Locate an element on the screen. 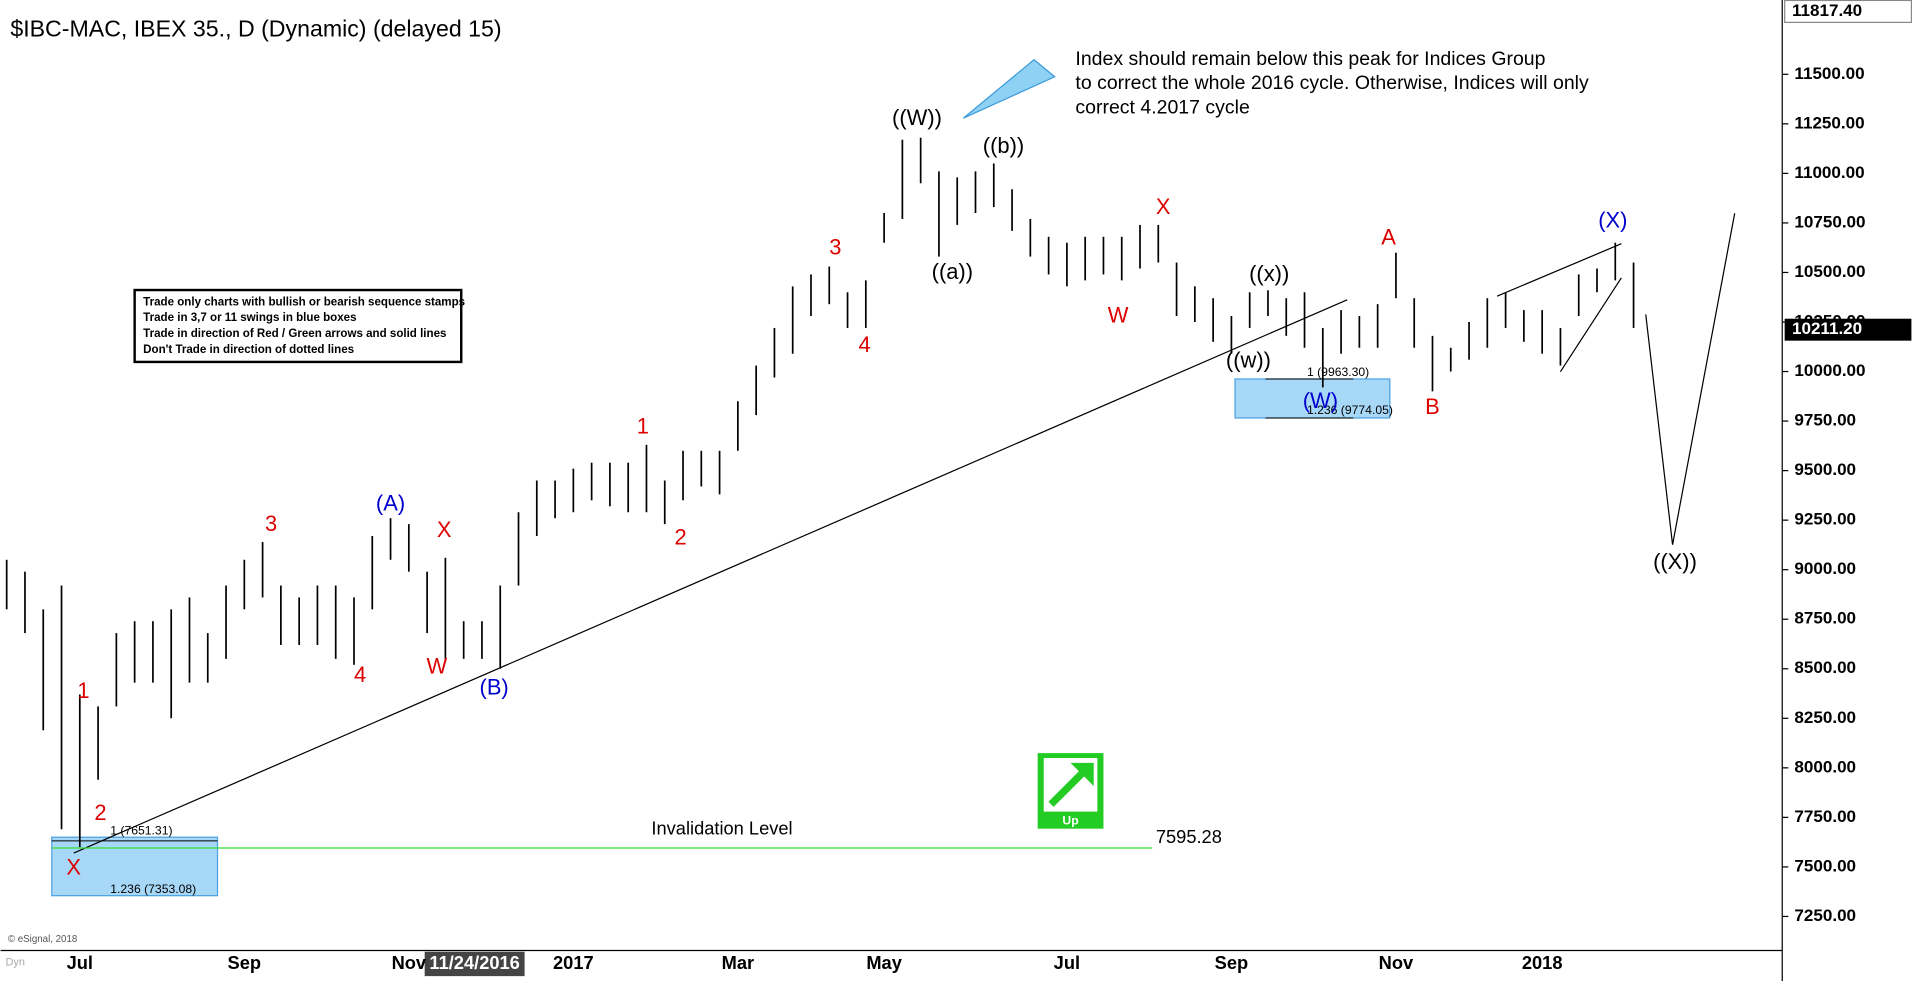 The image size is (1912, 981). x-tick-label: 2018 is located at coordinates (1542, 962).